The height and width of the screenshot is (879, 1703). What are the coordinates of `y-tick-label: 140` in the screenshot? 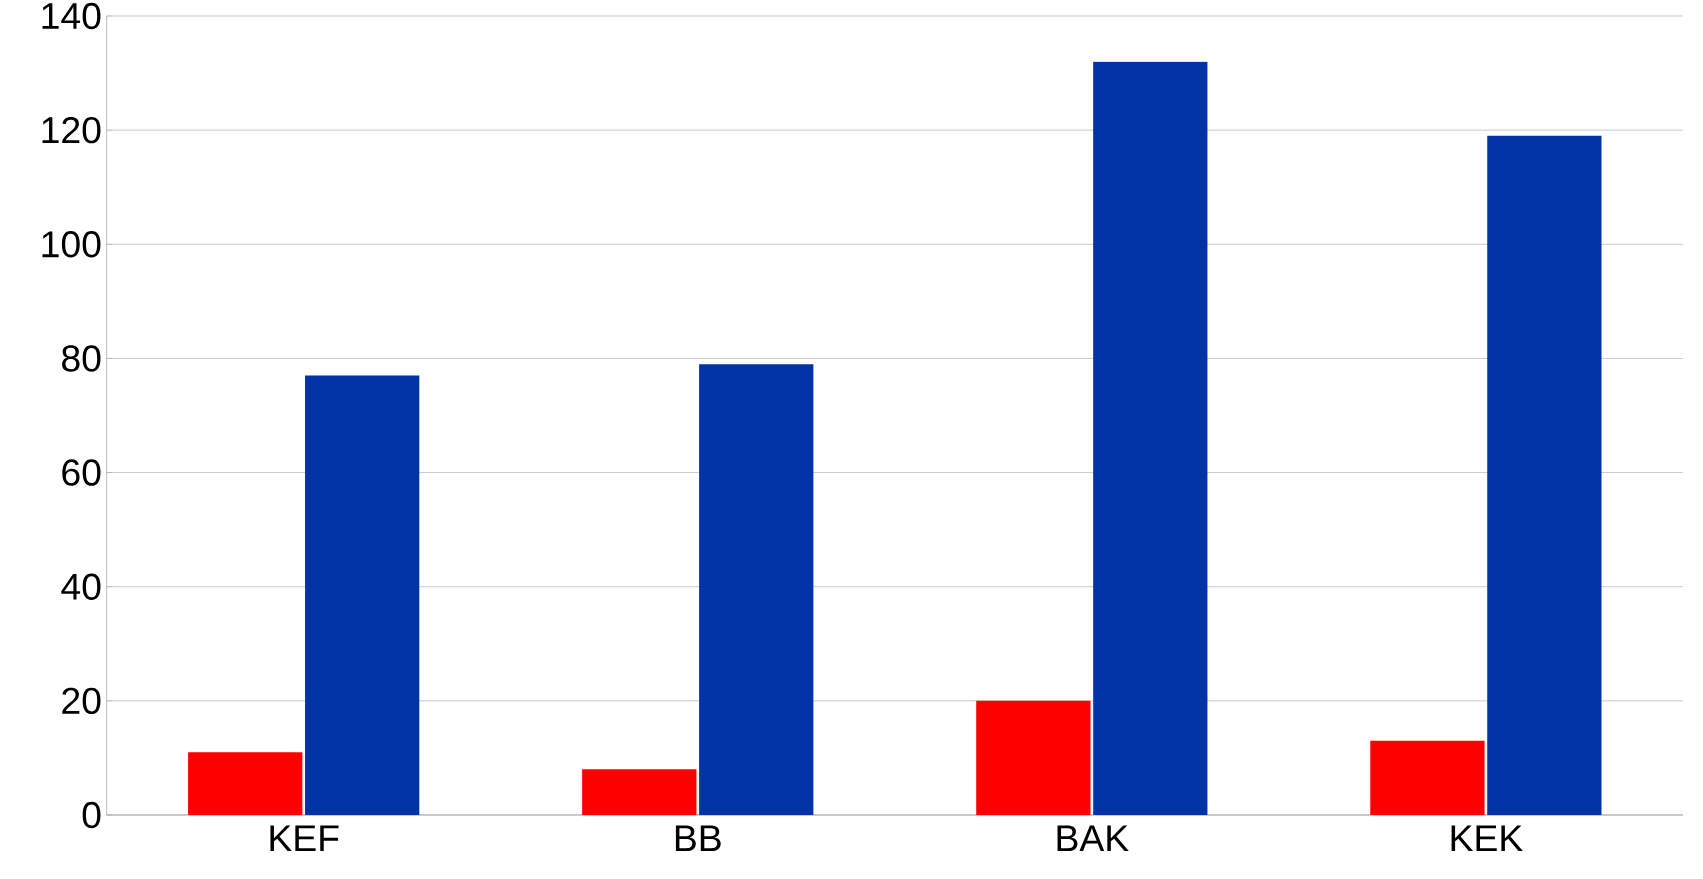 It's located at (71, 16).